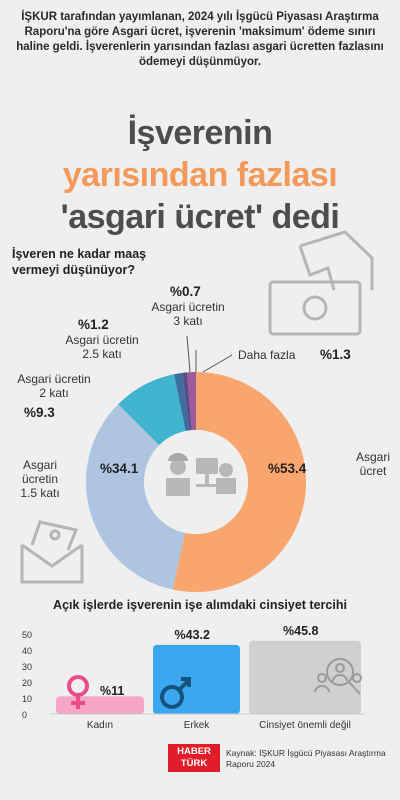  Describe the element at coordinates (192, 634) in the screenshot. I see `bar-value-male: %43.2` at that location.